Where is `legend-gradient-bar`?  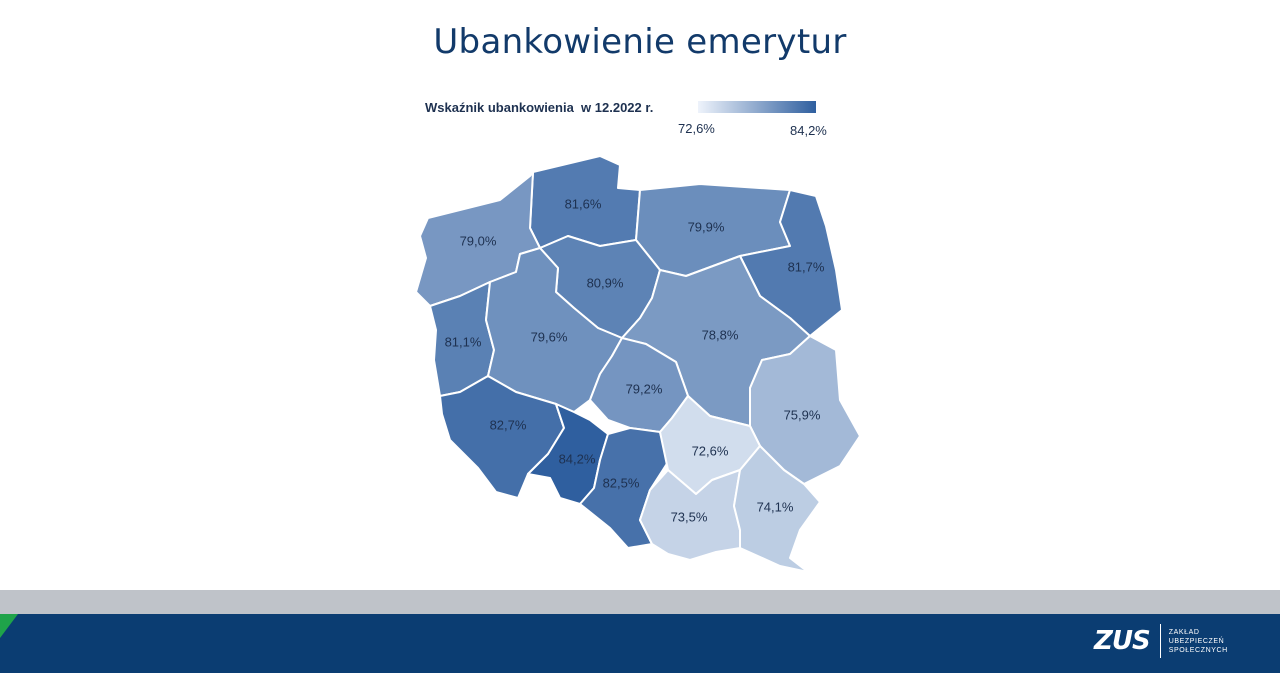
legend-gradient-bar is located at coordinates (757, 107).